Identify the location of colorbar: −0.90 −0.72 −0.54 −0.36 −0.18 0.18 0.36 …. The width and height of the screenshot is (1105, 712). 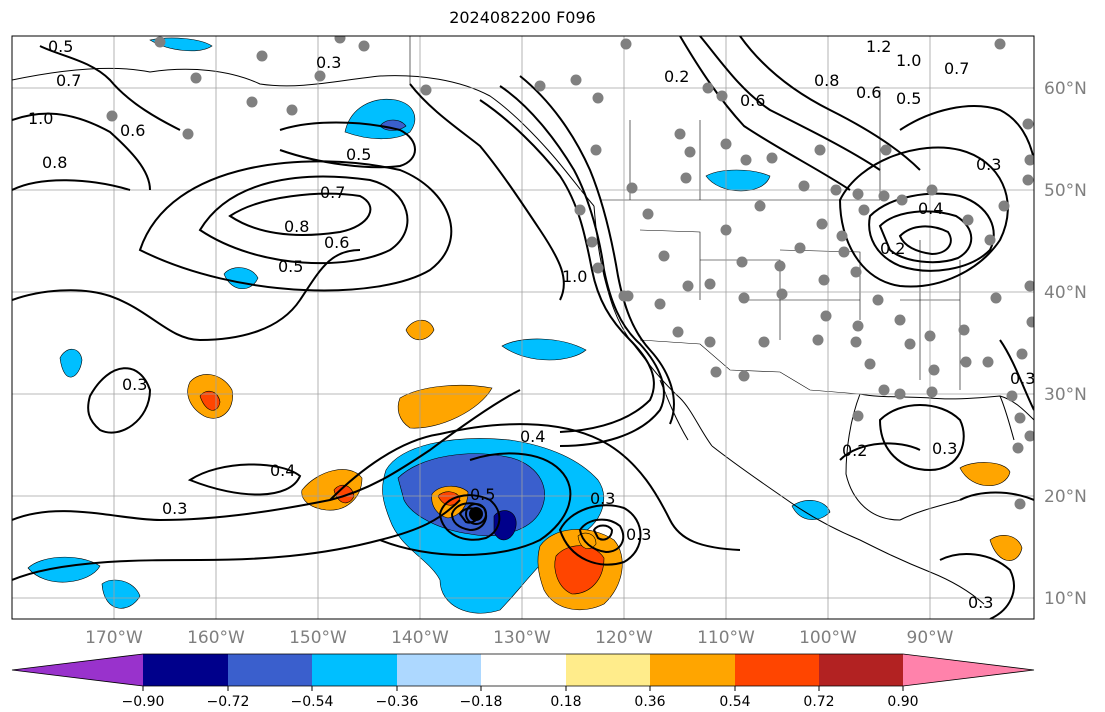
(523, 681).